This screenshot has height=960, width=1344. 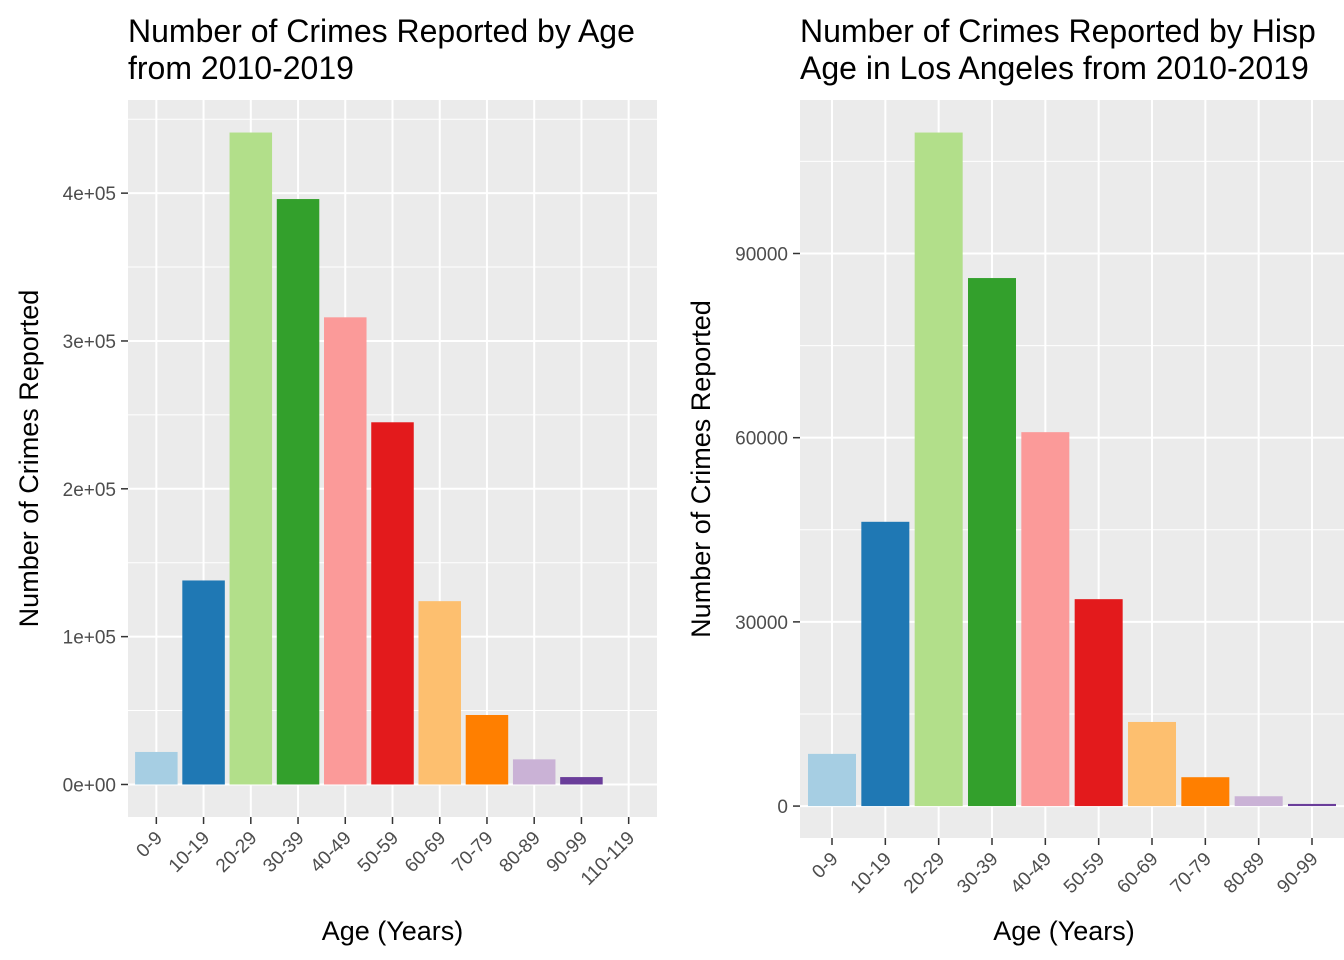 What do you see at coordinates (241, 68) in the screenshot?
I see `chart-title-line-2: from 2010-2019` at bounding box center [241, 68].